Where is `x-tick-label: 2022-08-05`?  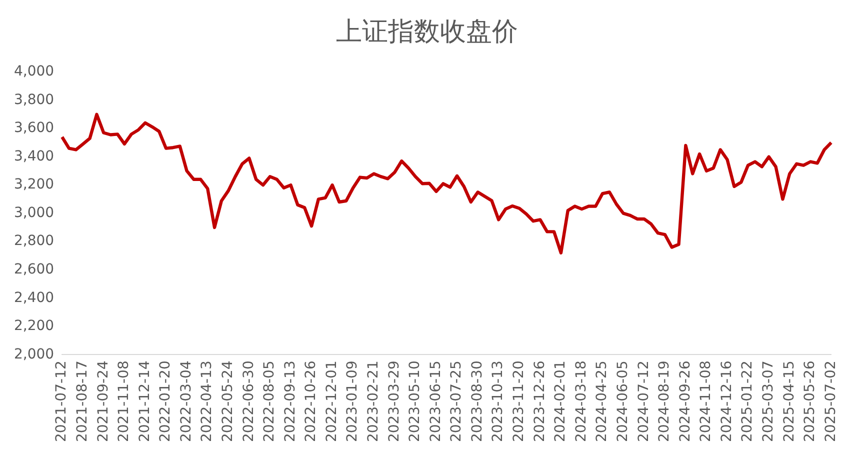 x-tick-label: 2022-08-05 is located at coordinates (270, 401).